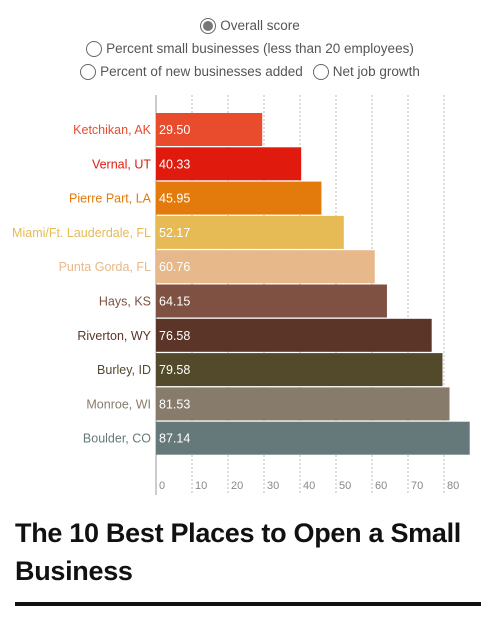  I want to click on option-overall-score: Overall score, so click(250, 25).